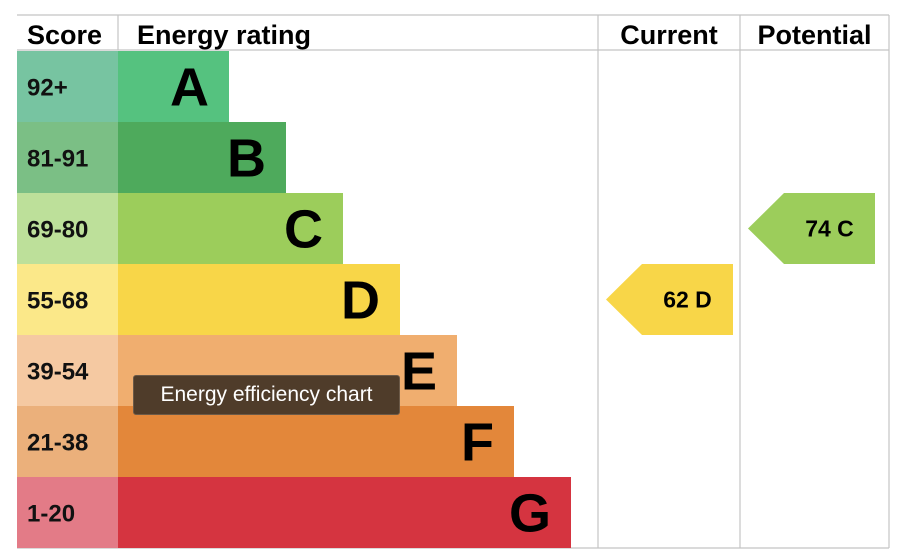  Describe the element at coordinates (57, 230) in the screenshot. I see `score-range-c: 69-80` at that location.